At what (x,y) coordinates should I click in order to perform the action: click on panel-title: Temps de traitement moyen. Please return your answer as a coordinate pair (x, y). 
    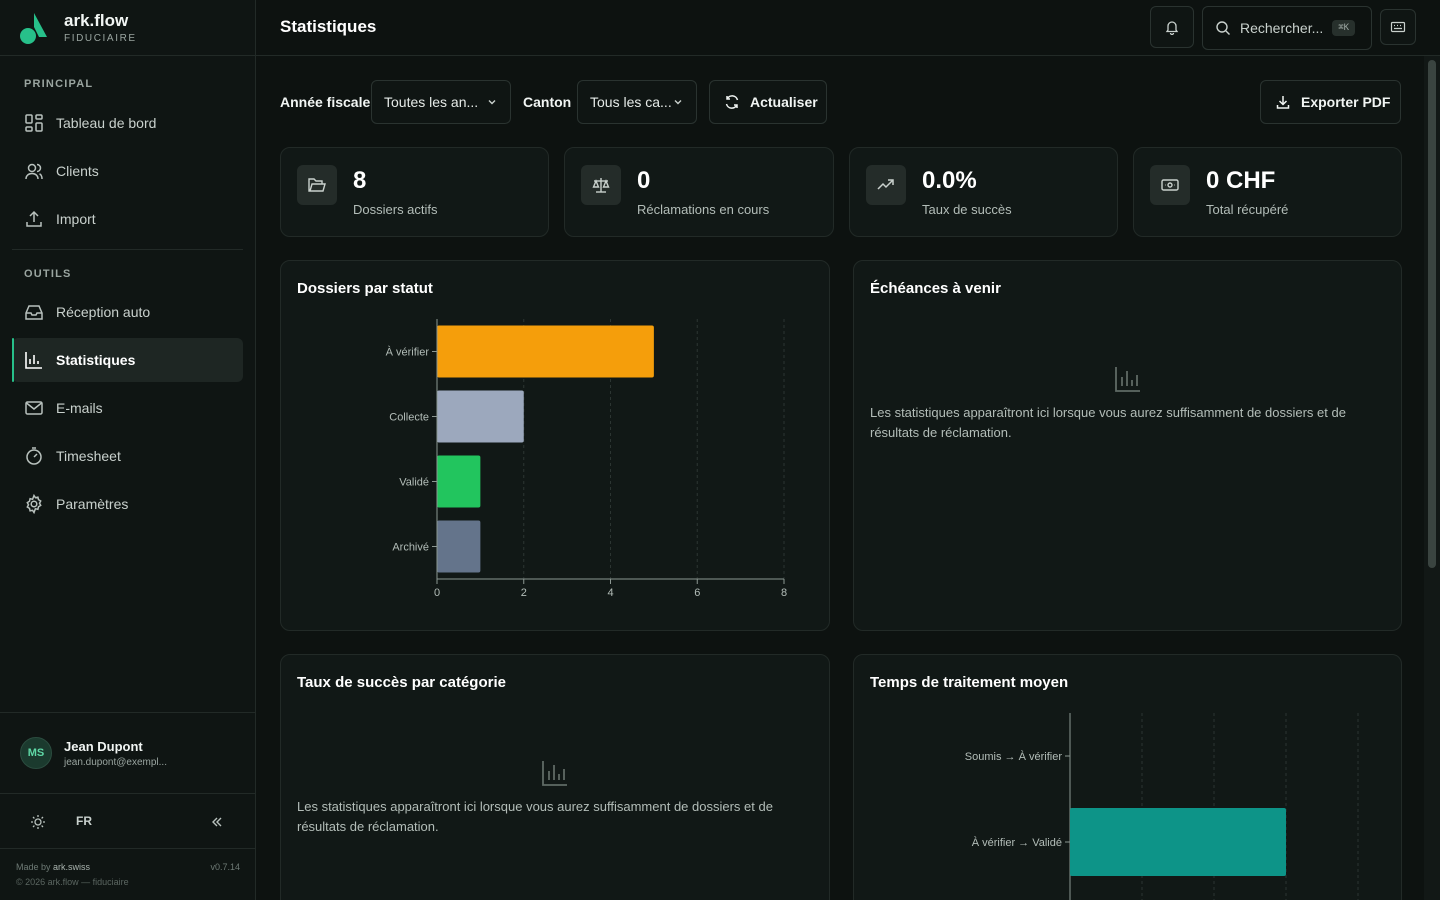
    Looking at the image, I should click on (969, 682).